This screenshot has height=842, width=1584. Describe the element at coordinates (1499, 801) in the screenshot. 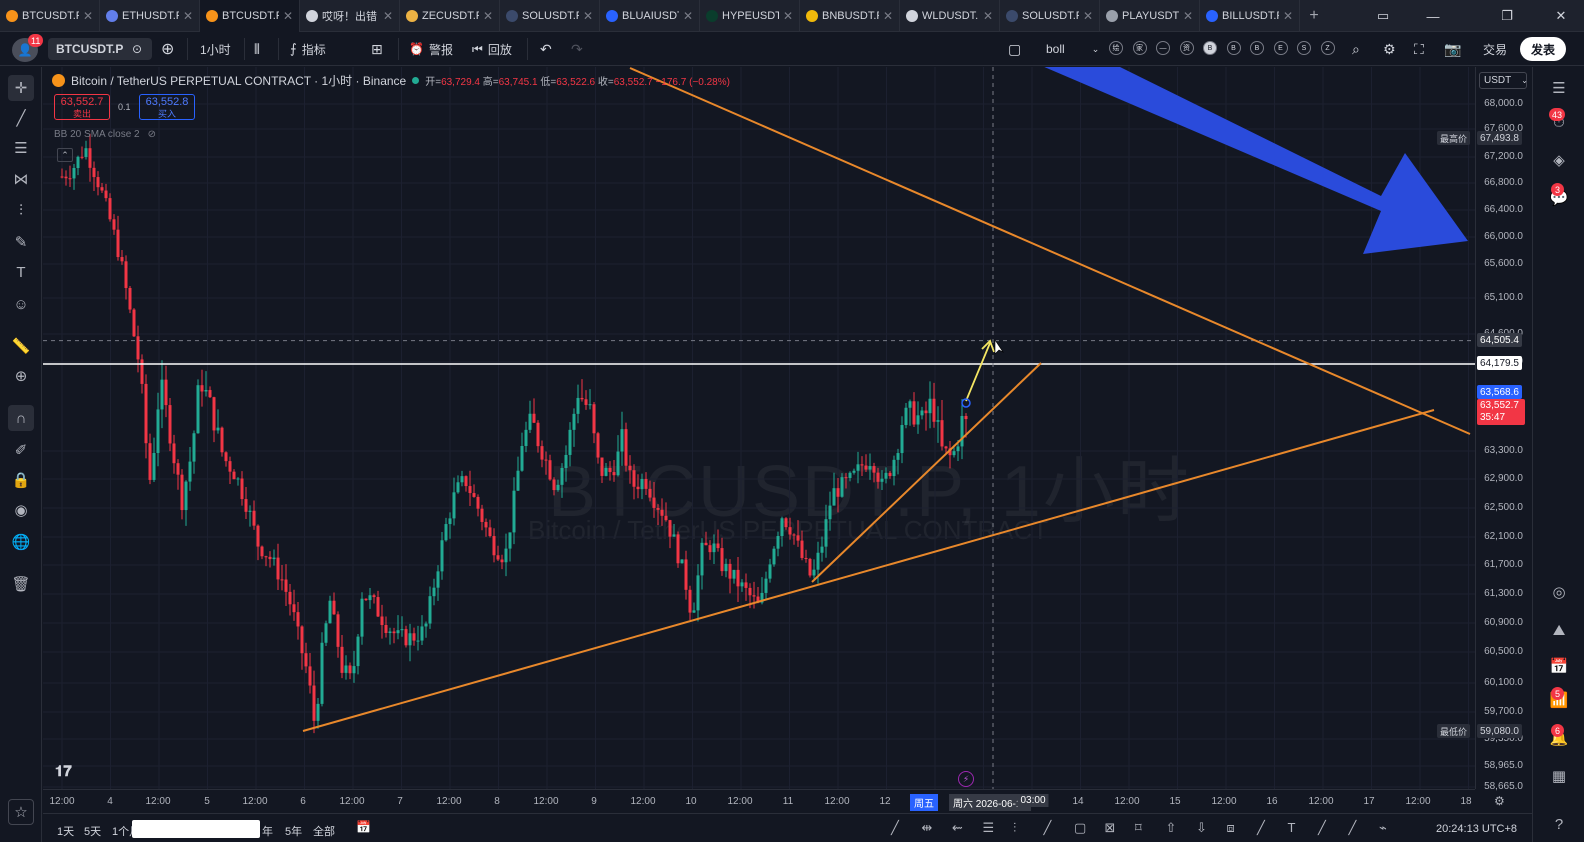

I see `axis-settings-gear-icon: ⚙` at that location.